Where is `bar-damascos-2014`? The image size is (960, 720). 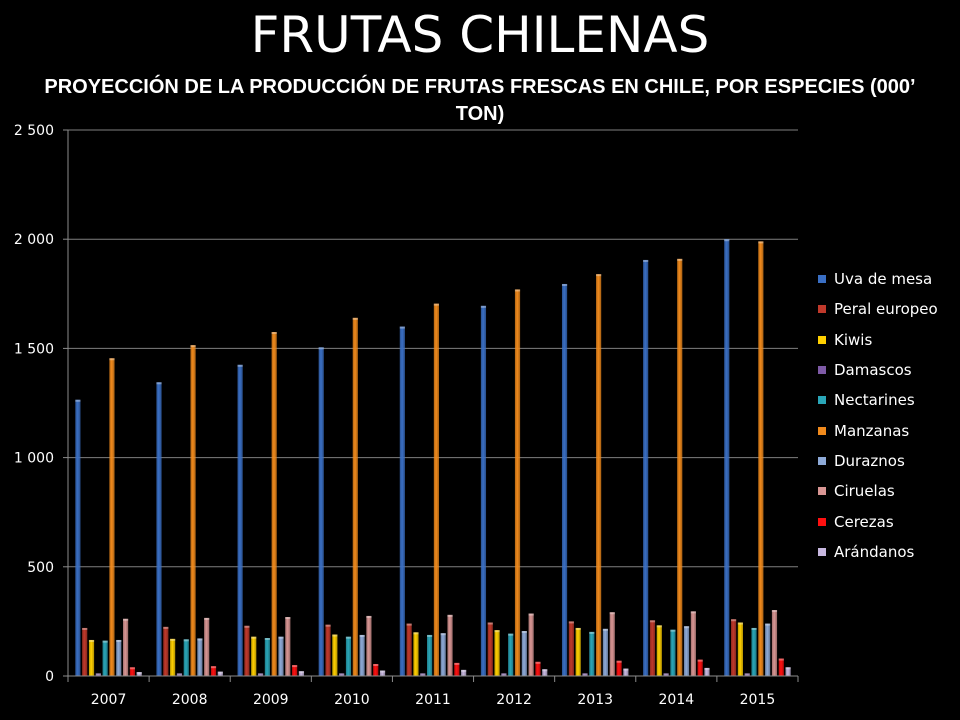
bar-damascos-2014 is located at coordinates (666, 674).